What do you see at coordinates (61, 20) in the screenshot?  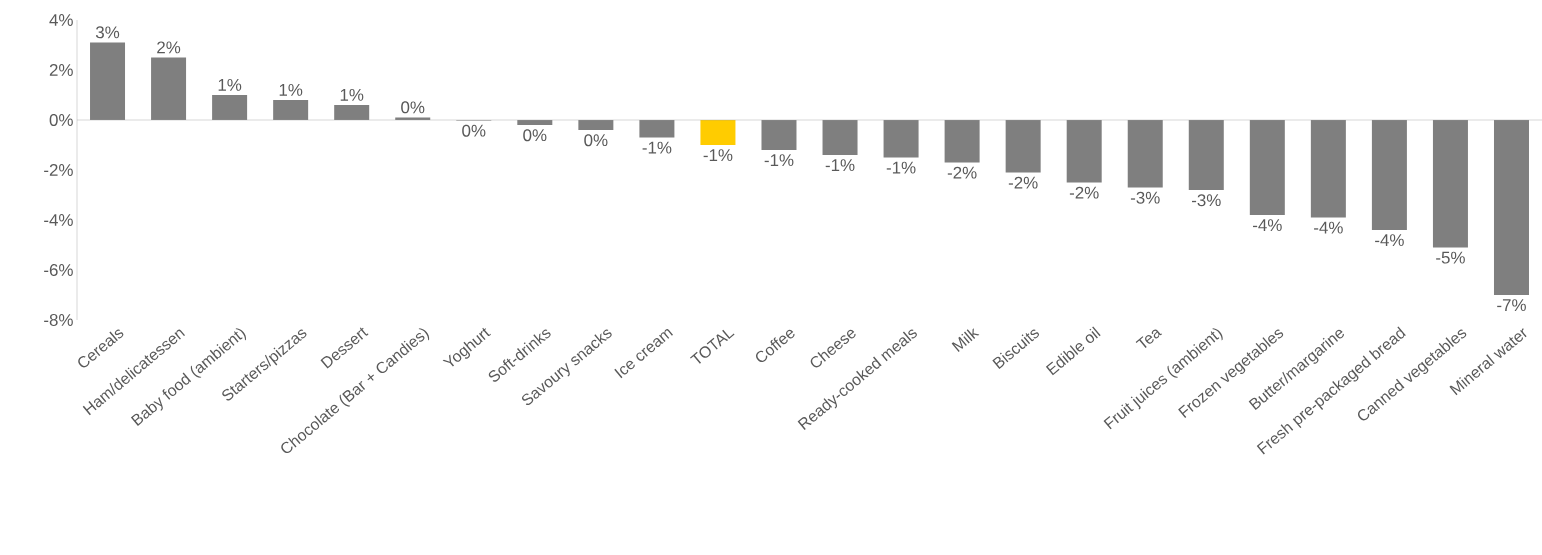 I see `y-tick-label: 4%` at bounding box center [61, 20].